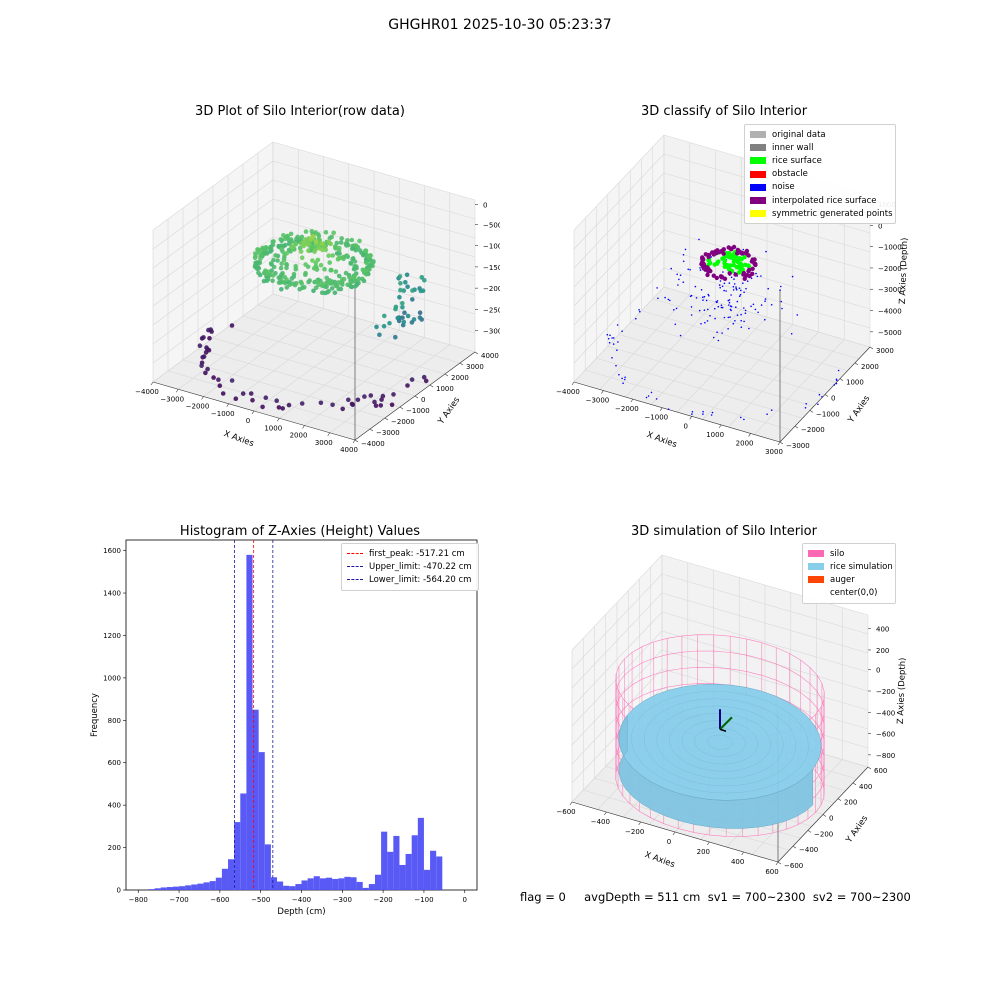 The height and width of the screenshot is (1000, 1000). Describe the element at coordinates (758, 161) in the screenshot. I see `legend-swatch` at that location.